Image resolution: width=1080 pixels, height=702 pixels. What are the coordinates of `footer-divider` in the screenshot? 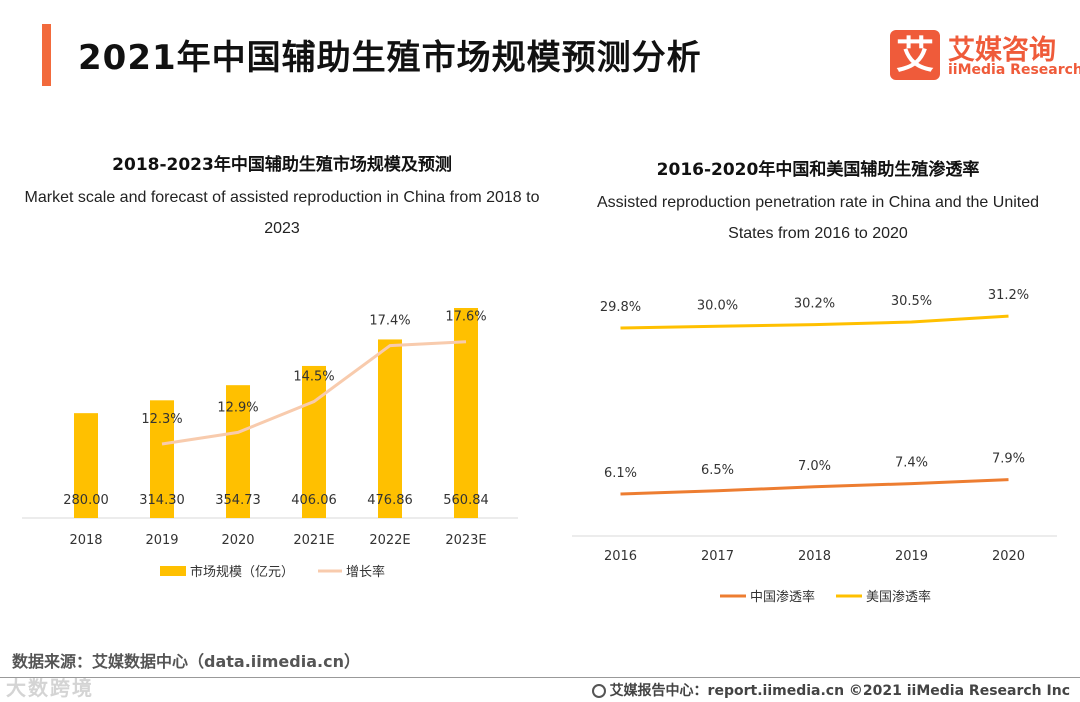 It's located at (540, 677).